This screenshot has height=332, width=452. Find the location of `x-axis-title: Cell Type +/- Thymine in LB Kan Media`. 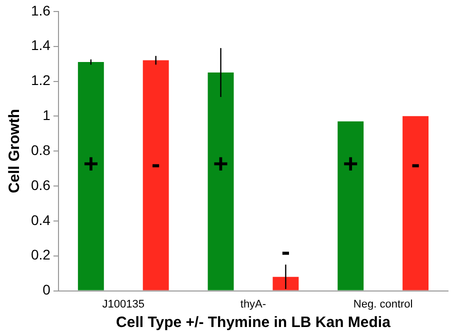

x-axis-title: Cell Type +/- Thymine in LB Kan Media is located at coordinates (254, 323).